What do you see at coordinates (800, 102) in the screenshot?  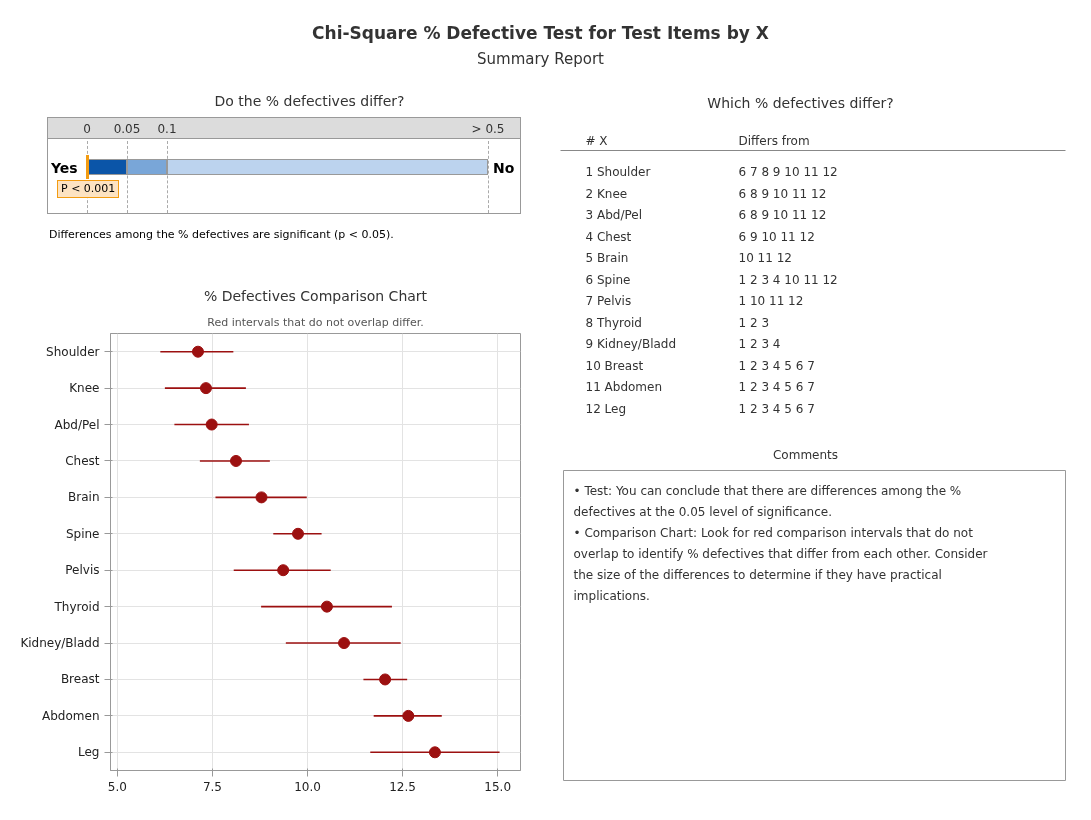 I see `text: Which % defectives differ?` at bounding box center [800, 102].